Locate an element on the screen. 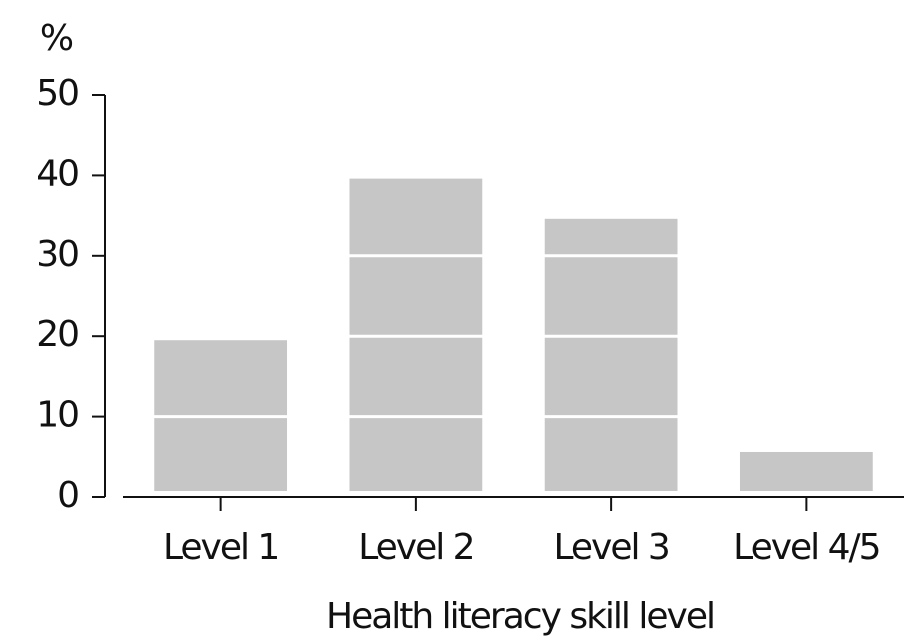  y-tick-label: 30 is located at coordinates (57, 254).